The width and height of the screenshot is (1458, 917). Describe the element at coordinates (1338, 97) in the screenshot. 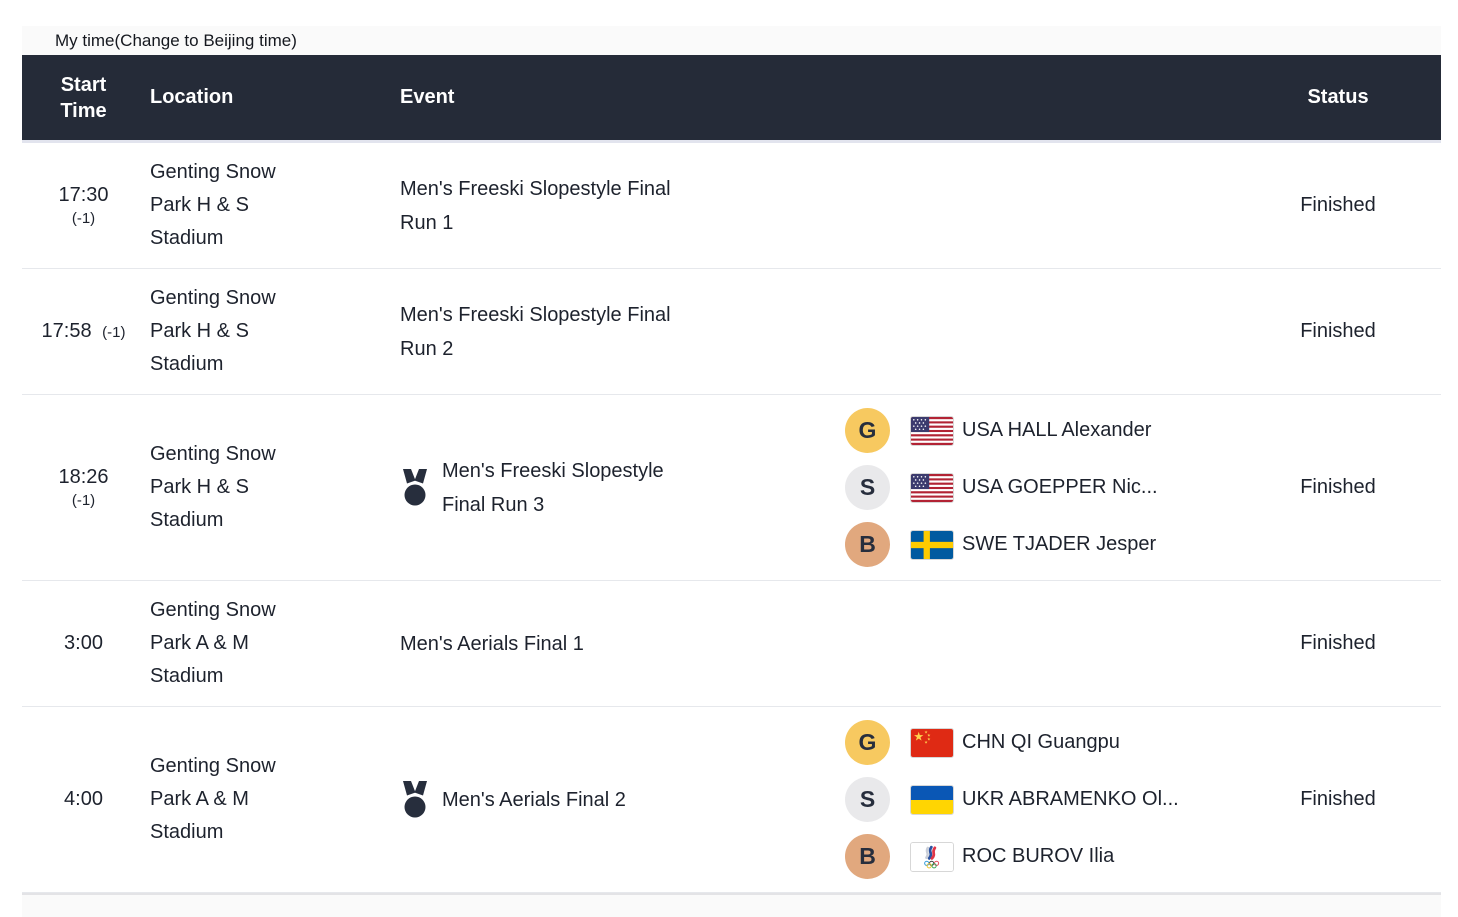

I see `header-status: Status` at that location.